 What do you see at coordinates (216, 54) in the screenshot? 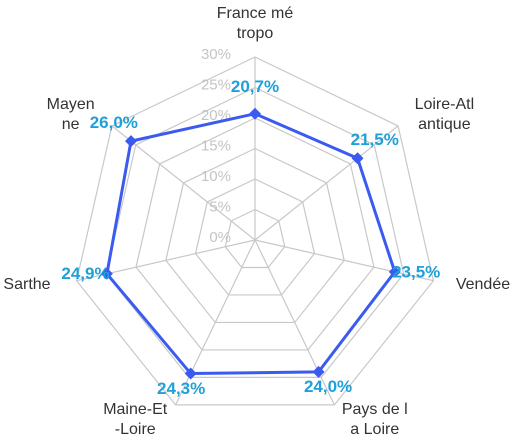
I see `r-tick-label: 30%` at bounding box center [216, 54].